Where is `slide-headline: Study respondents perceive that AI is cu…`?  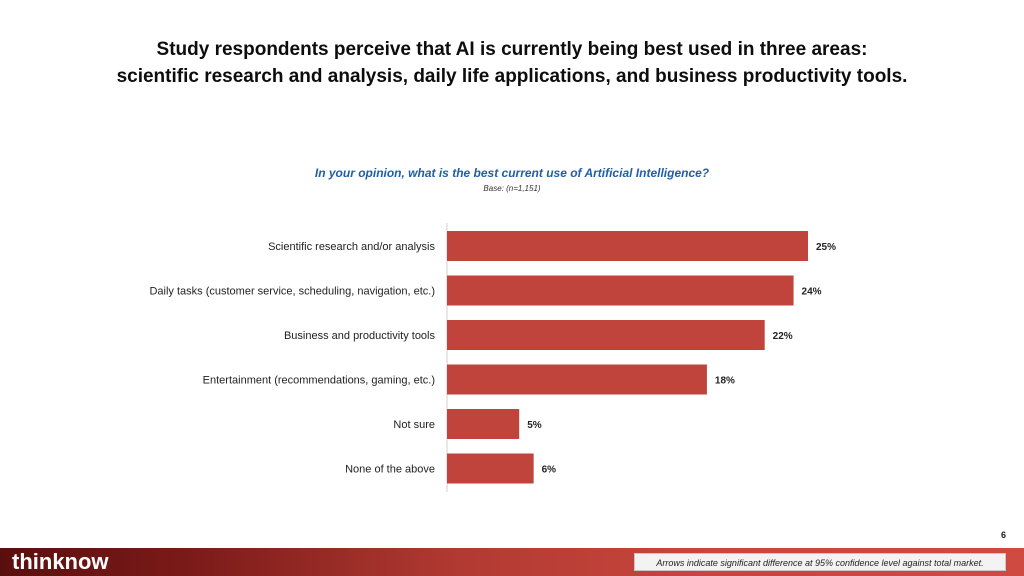
slide-headline: Study respondents perceive that AI is cu… is located at coordinates (512, 63).